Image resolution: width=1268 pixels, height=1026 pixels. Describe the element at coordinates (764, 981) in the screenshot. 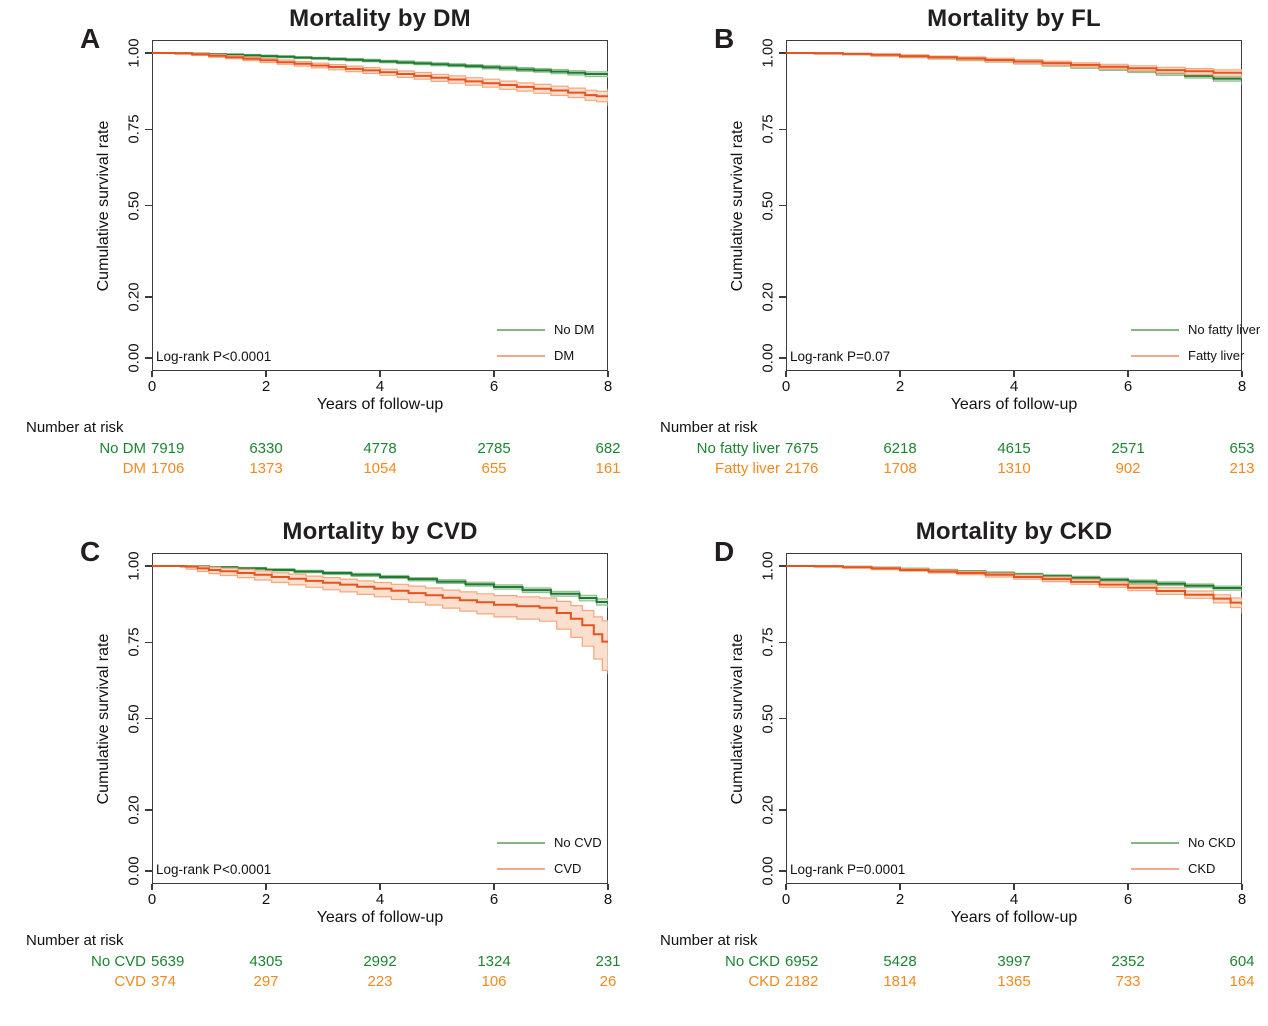

I see `risk-row-label: CKD` at that location.